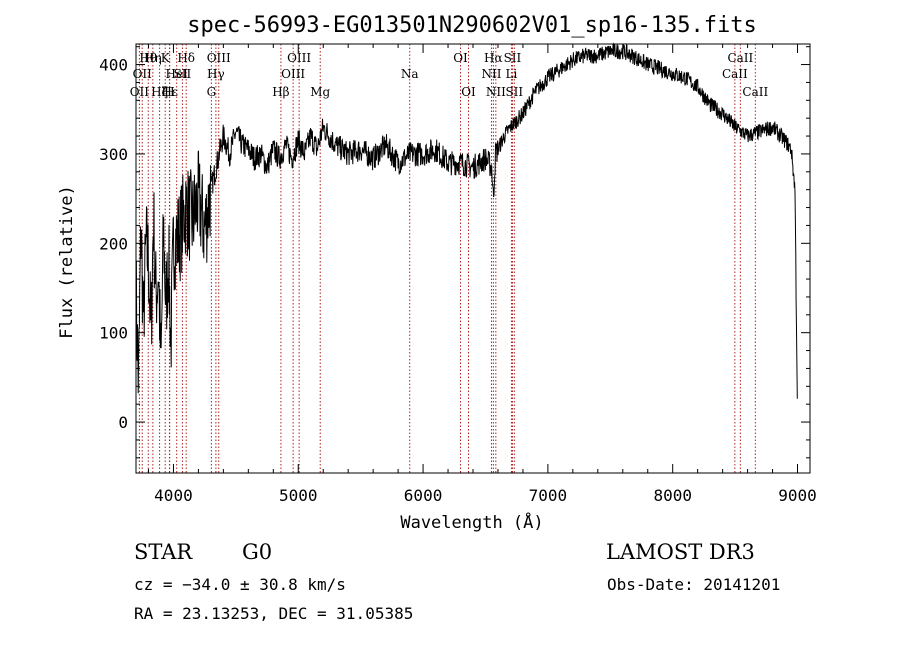 The image size is (900, 649). Describe the element at coordinates (163, 552) in the screenshot. I see `object-class: STAR` at that location.